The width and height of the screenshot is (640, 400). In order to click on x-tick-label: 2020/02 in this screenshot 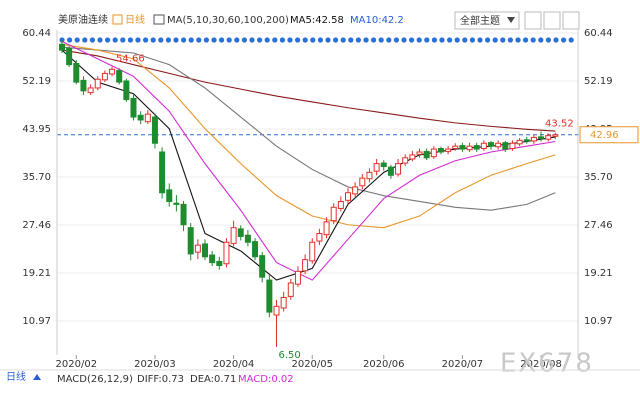, I will do `click(77, 364)`.